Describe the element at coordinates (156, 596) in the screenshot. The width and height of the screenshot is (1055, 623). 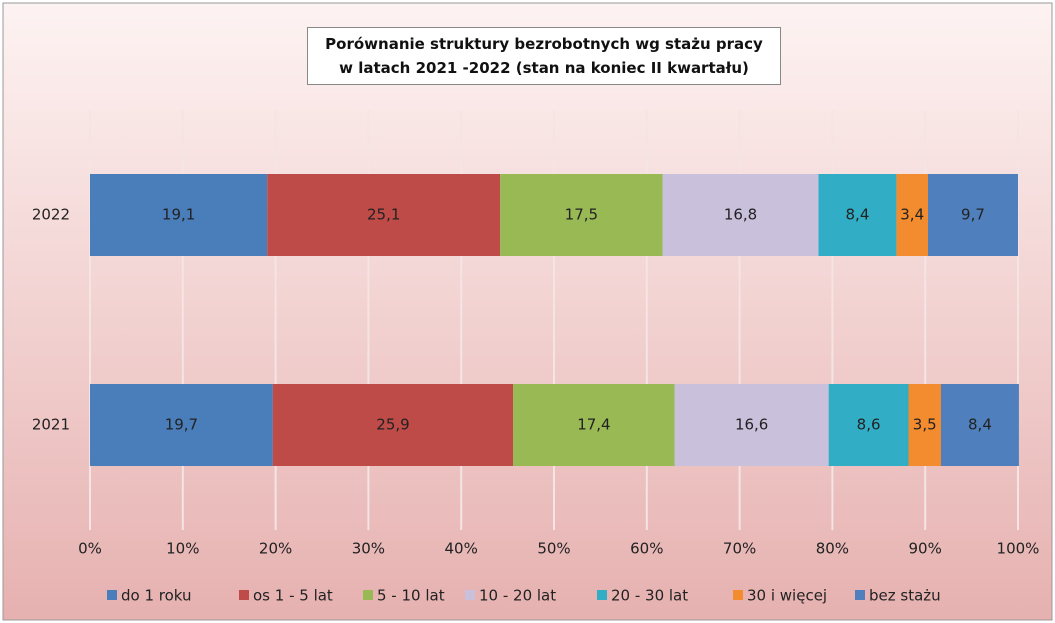
I see `legend-label: do 1 roku` at that location.